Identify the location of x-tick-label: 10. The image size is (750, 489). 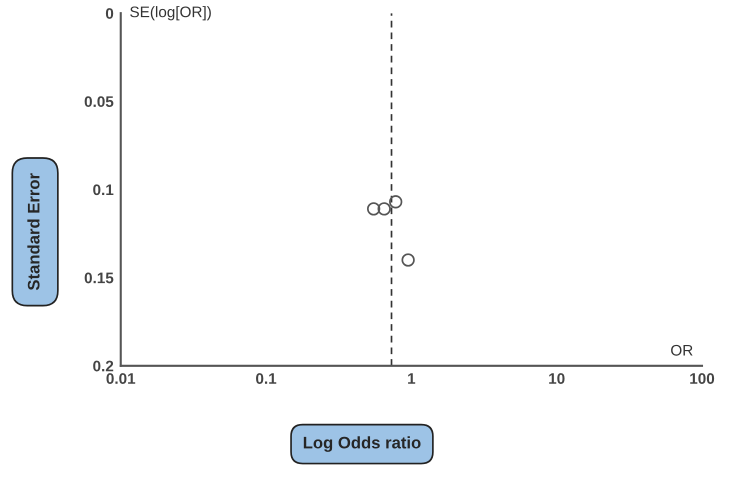
(557, 378).